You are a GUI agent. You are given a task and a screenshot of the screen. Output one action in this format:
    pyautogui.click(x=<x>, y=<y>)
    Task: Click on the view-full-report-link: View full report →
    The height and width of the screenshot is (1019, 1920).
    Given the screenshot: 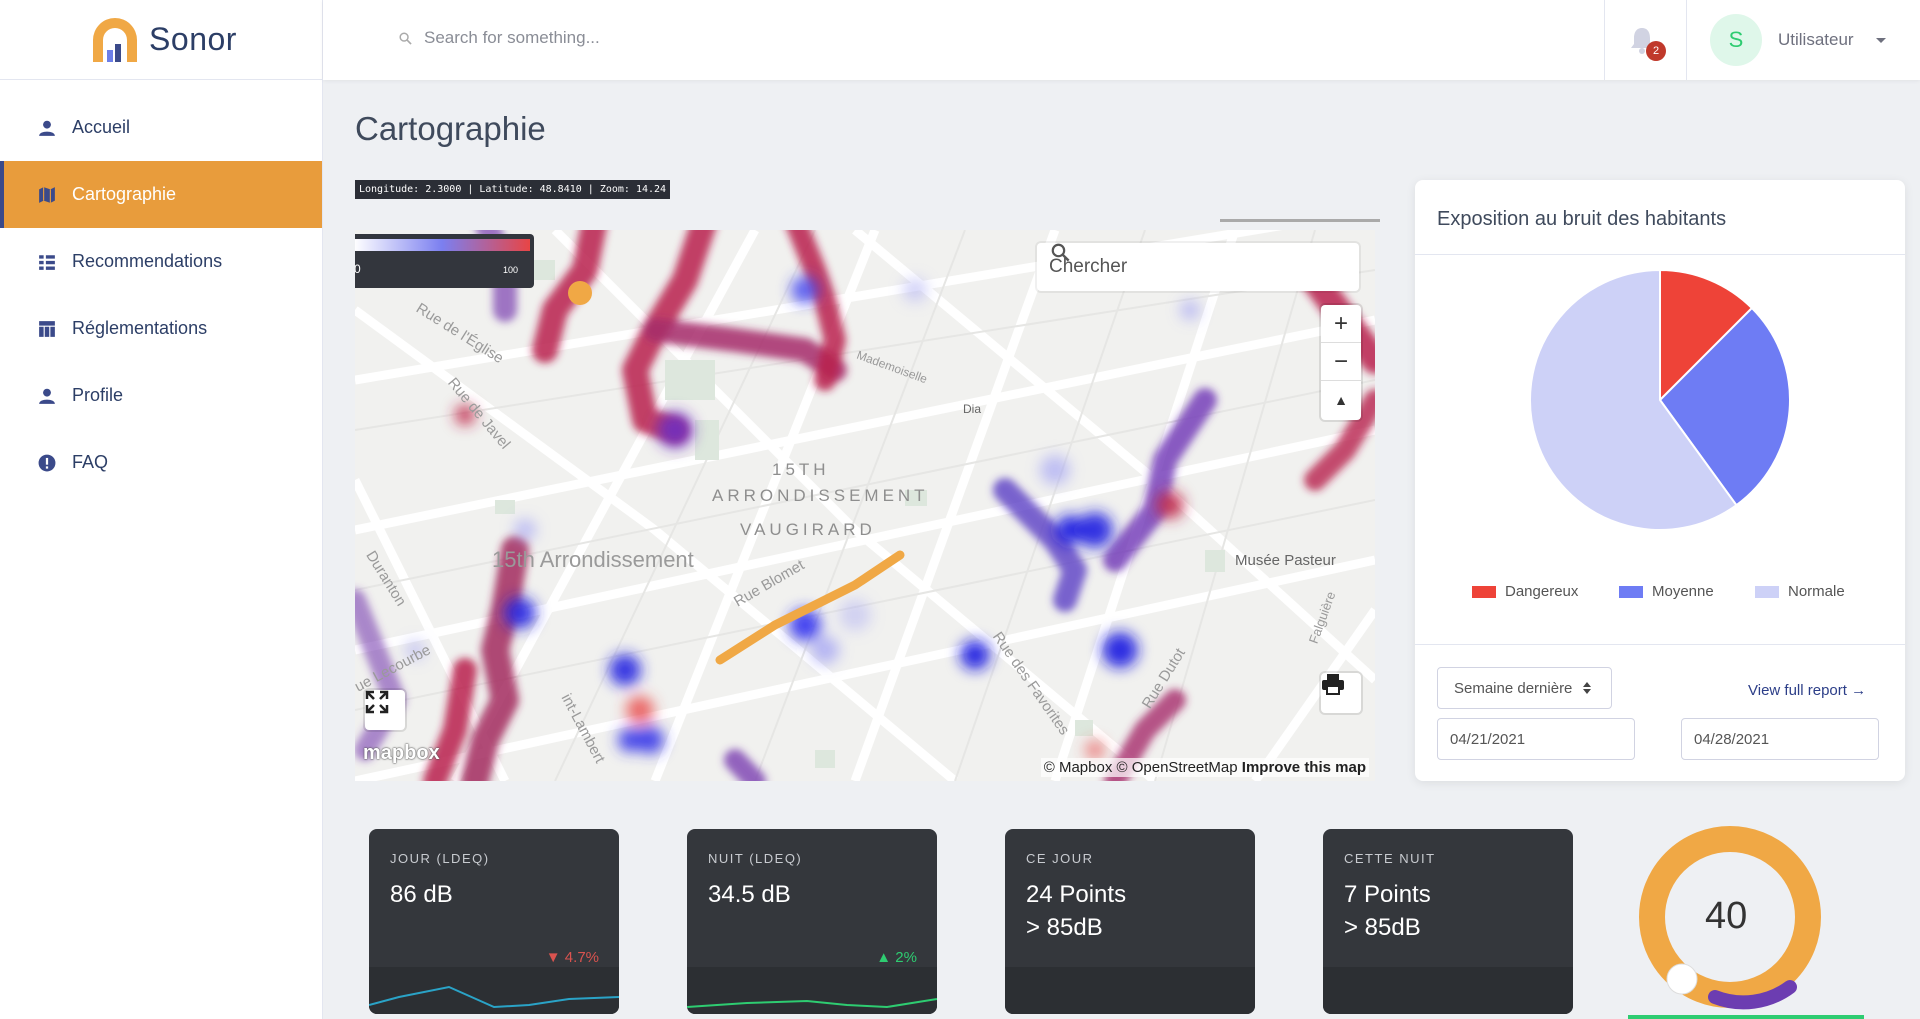 What is the action you would take?
    pyautogui.click(x=1807, y=690)
    